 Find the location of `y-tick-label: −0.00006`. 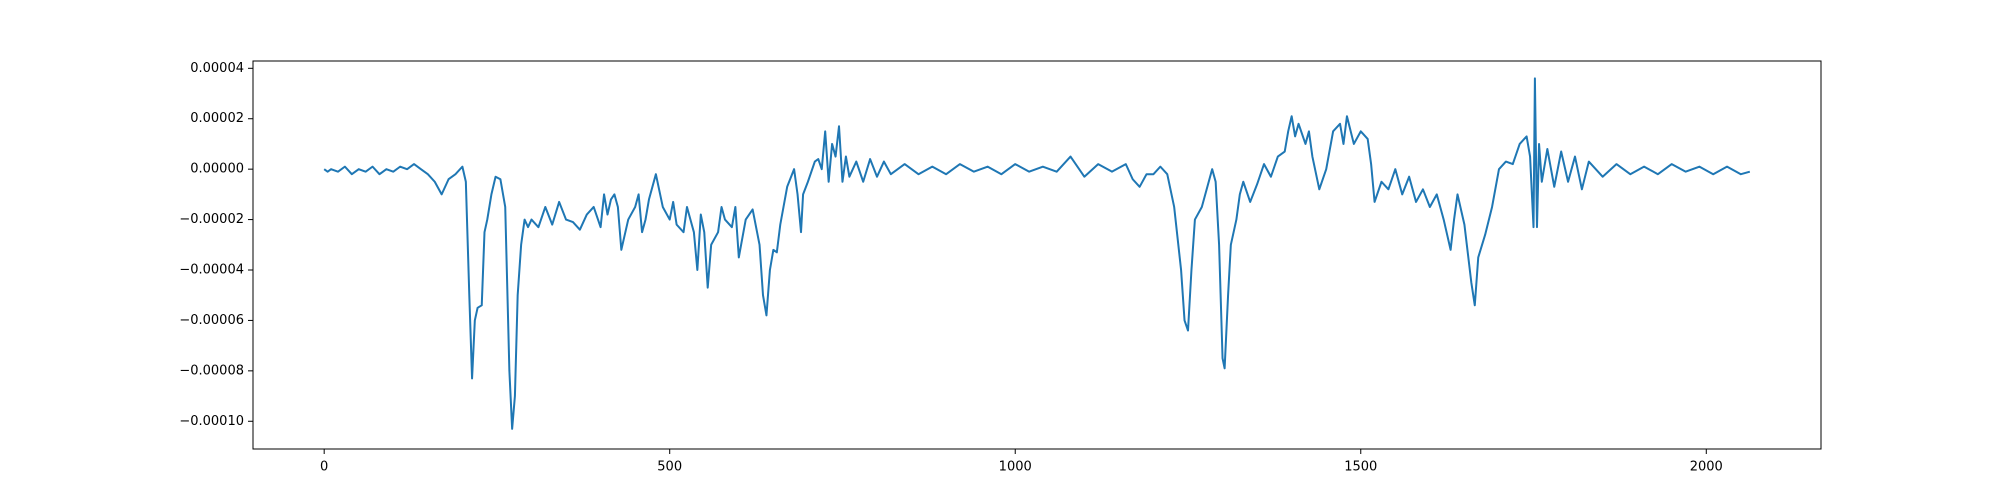

y-tick-label: −0.00006 is located at coordinates (211, 320).